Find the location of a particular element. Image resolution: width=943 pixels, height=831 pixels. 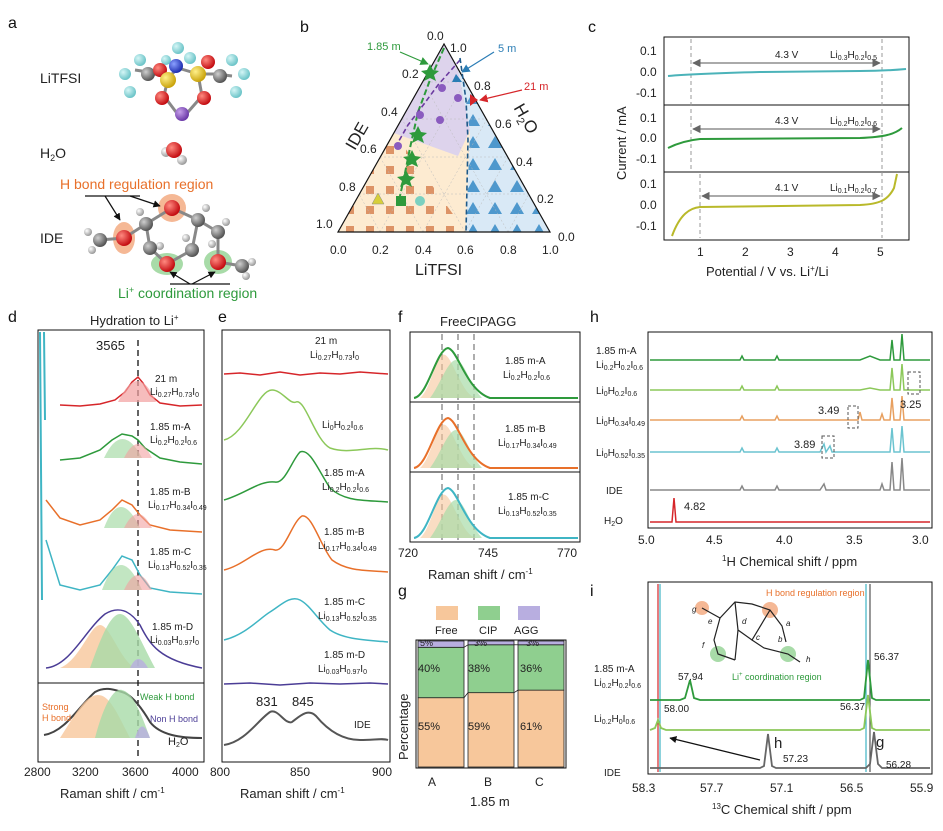

panel-c-xticks: 1 2 3 4 5 is located at coordinates (790, 252).